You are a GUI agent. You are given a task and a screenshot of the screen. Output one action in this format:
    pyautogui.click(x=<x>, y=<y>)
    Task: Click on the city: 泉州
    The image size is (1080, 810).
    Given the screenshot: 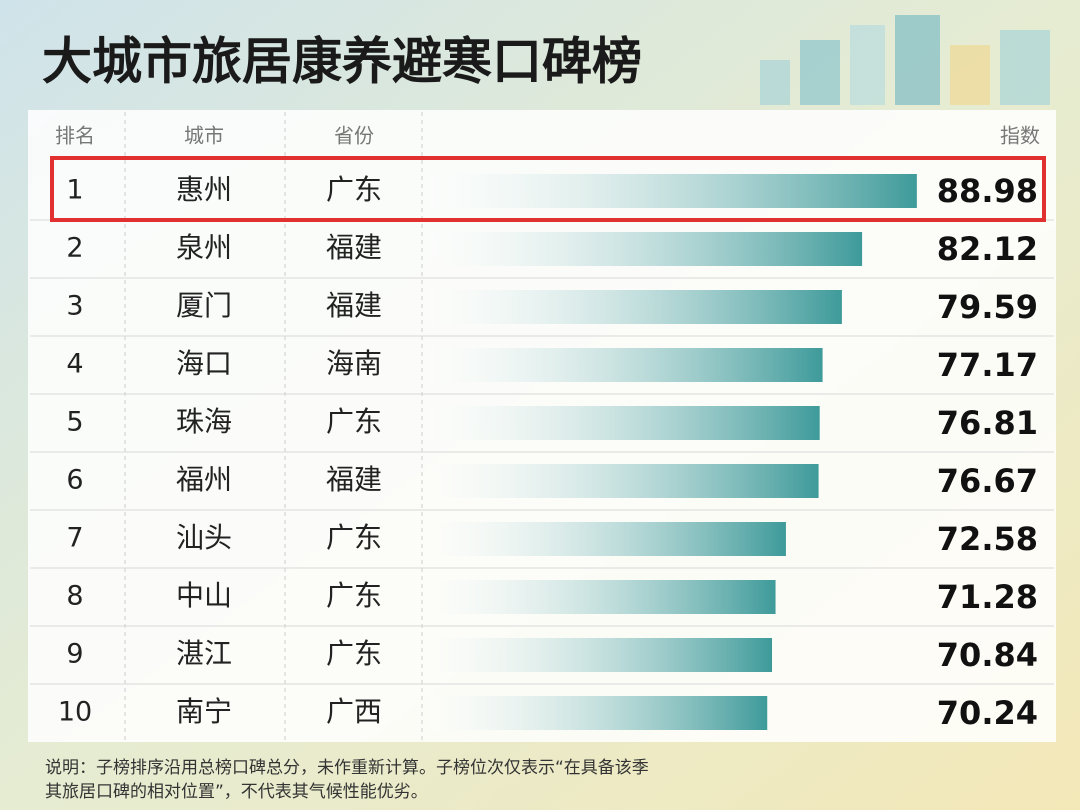 What is the action you would take?
    pyautogui.click(x=204, y=247)
    